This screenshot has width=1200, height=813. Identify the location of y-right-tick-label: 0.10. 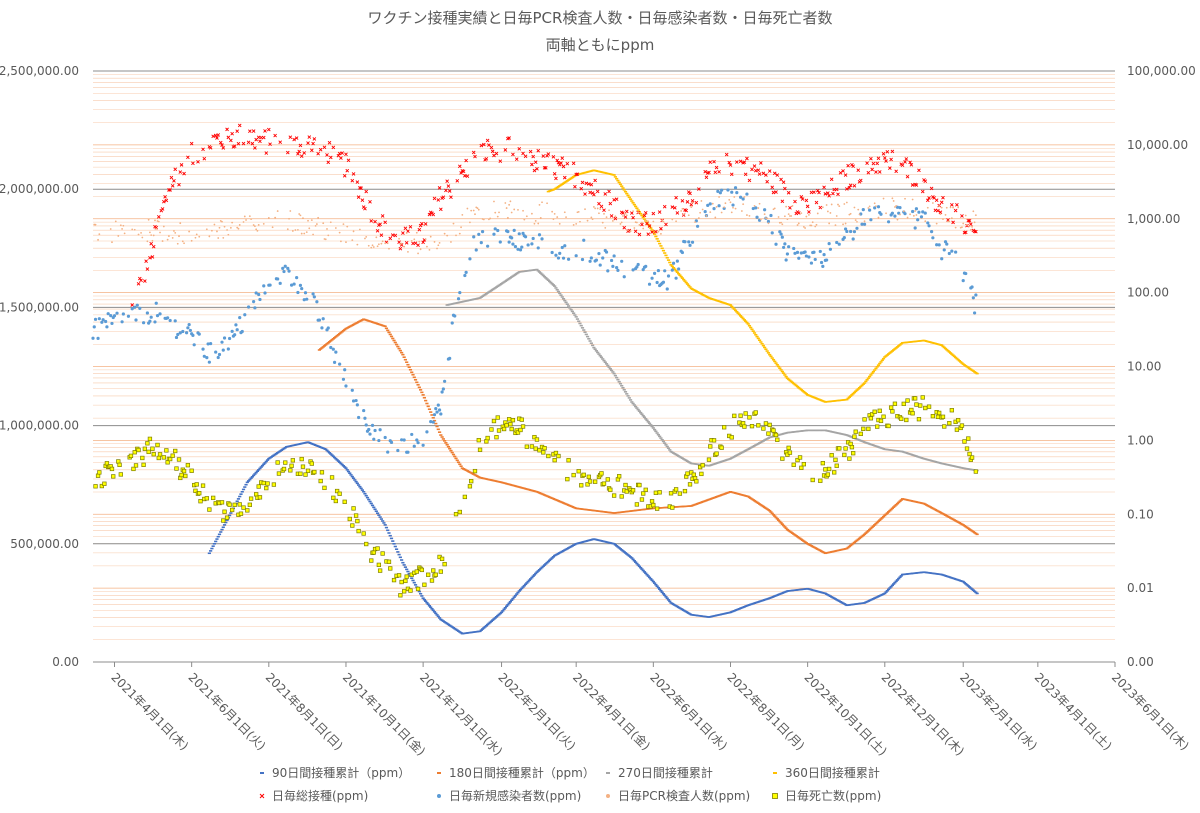
(1140, 514).